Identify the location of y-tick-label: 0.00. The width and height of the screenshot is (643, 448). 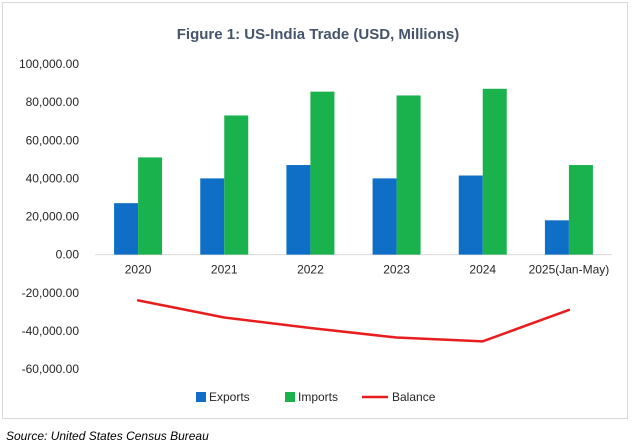
(68, 255).